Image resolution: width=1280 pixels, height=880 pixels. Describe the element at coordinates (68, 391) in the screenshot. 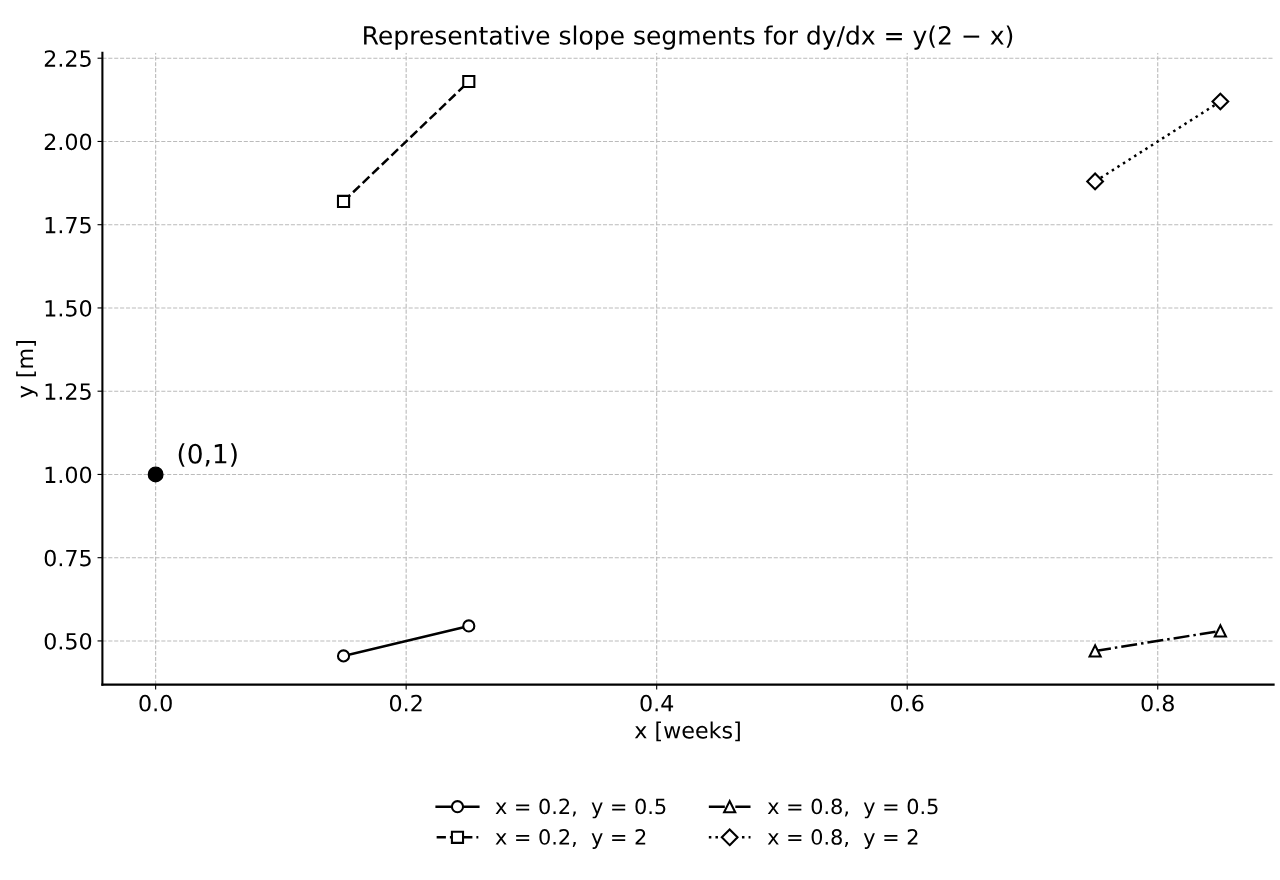

I see `y-tick-label: 1.25` at that location.